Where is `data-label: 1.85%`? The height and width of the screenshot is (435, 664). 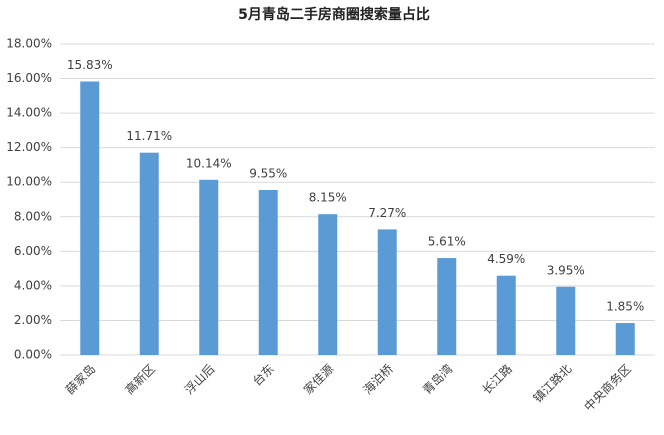
data-label: 1.85% is located at coordinates (625, 307).